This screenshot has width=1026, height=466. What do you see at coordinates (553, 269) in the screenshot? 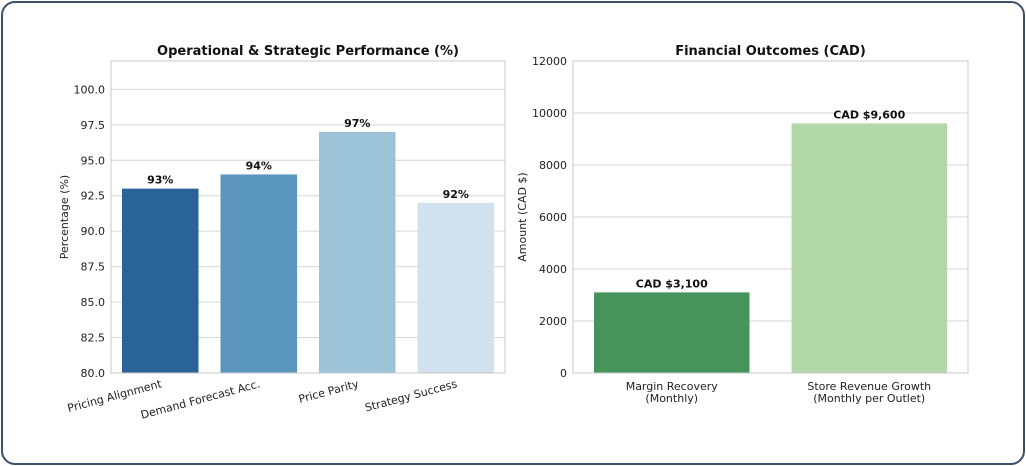
I see `chart2-y-tick-label: 4000` at bounding box center [553, 269].